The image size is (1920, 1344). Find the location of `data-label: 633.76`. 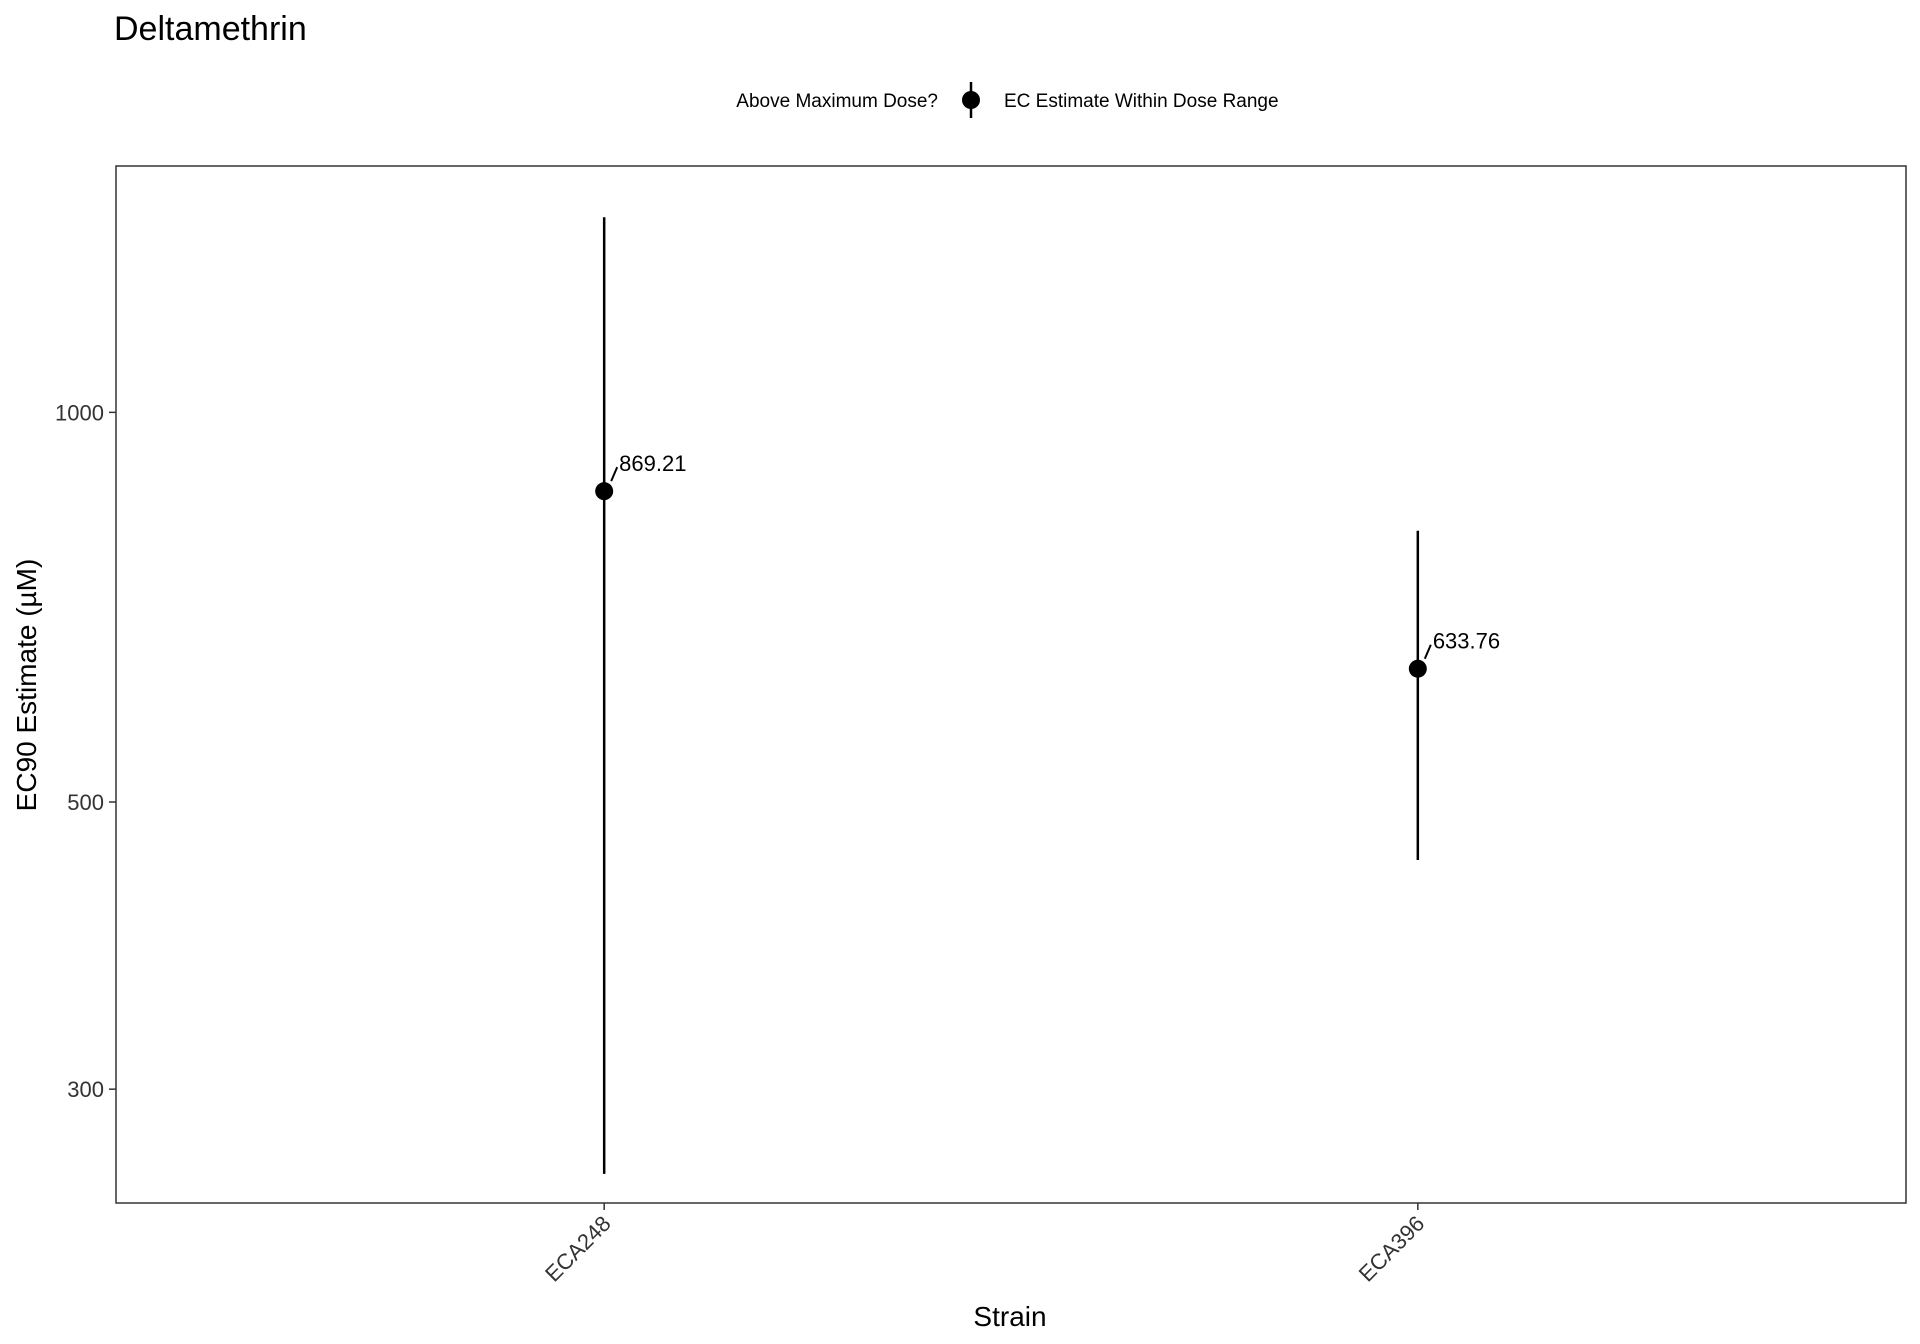

data-label: 633.76 is located at coordinates (1466, 641).